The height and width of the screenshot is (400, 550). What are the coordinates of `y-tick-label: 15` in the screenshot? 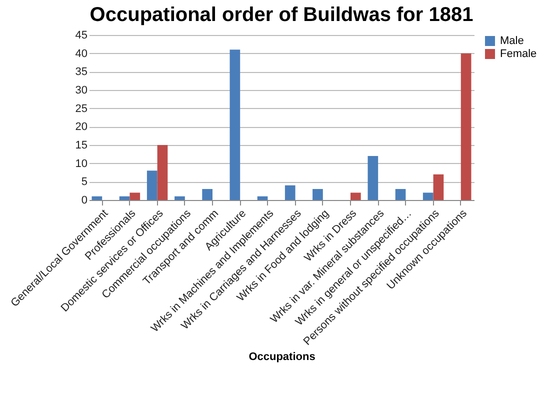 It's located at (81, 146).